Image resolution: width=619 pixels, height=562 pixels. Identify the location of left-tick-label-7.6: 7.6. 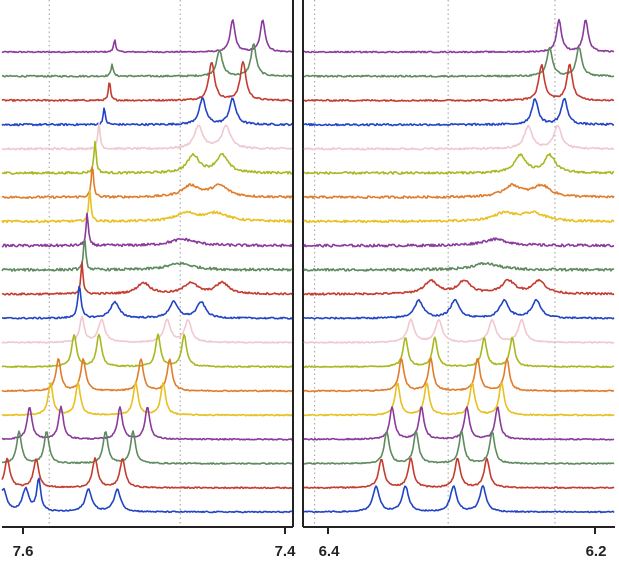
(23, 551).